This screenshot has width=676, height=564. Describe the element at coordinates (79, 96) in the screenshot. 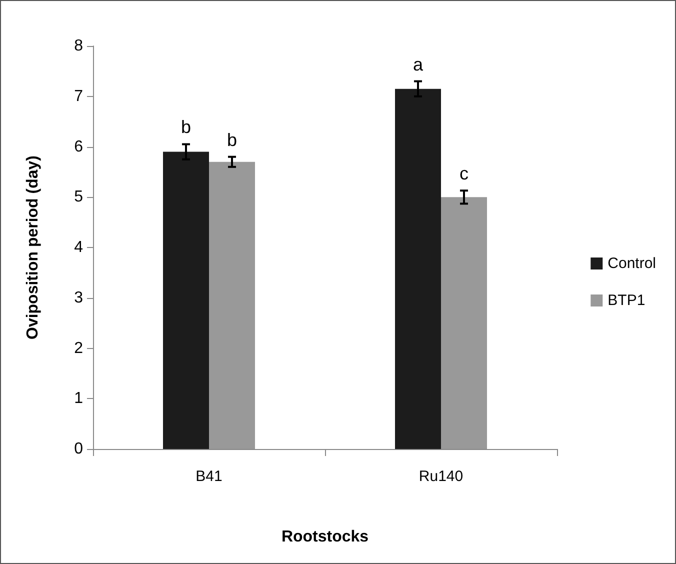

I see `y-tick-label: 7` at that location.